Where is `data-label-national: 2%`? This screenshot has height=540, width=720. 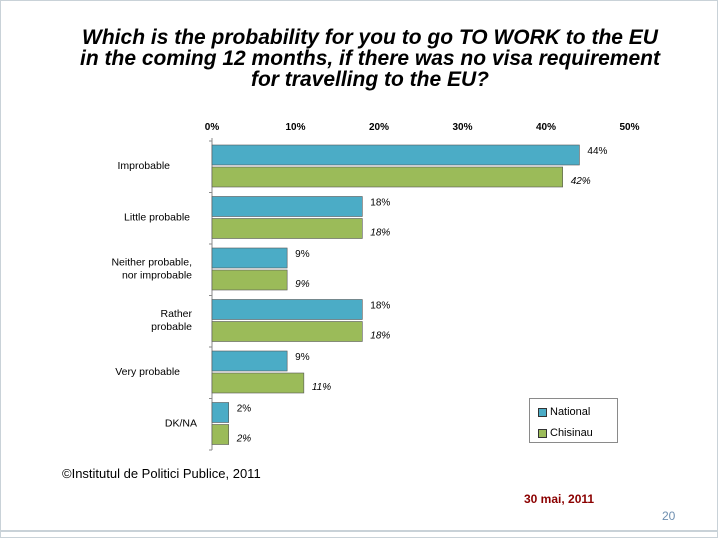 data-label-national: 2% is located at coordinates (244, 409).